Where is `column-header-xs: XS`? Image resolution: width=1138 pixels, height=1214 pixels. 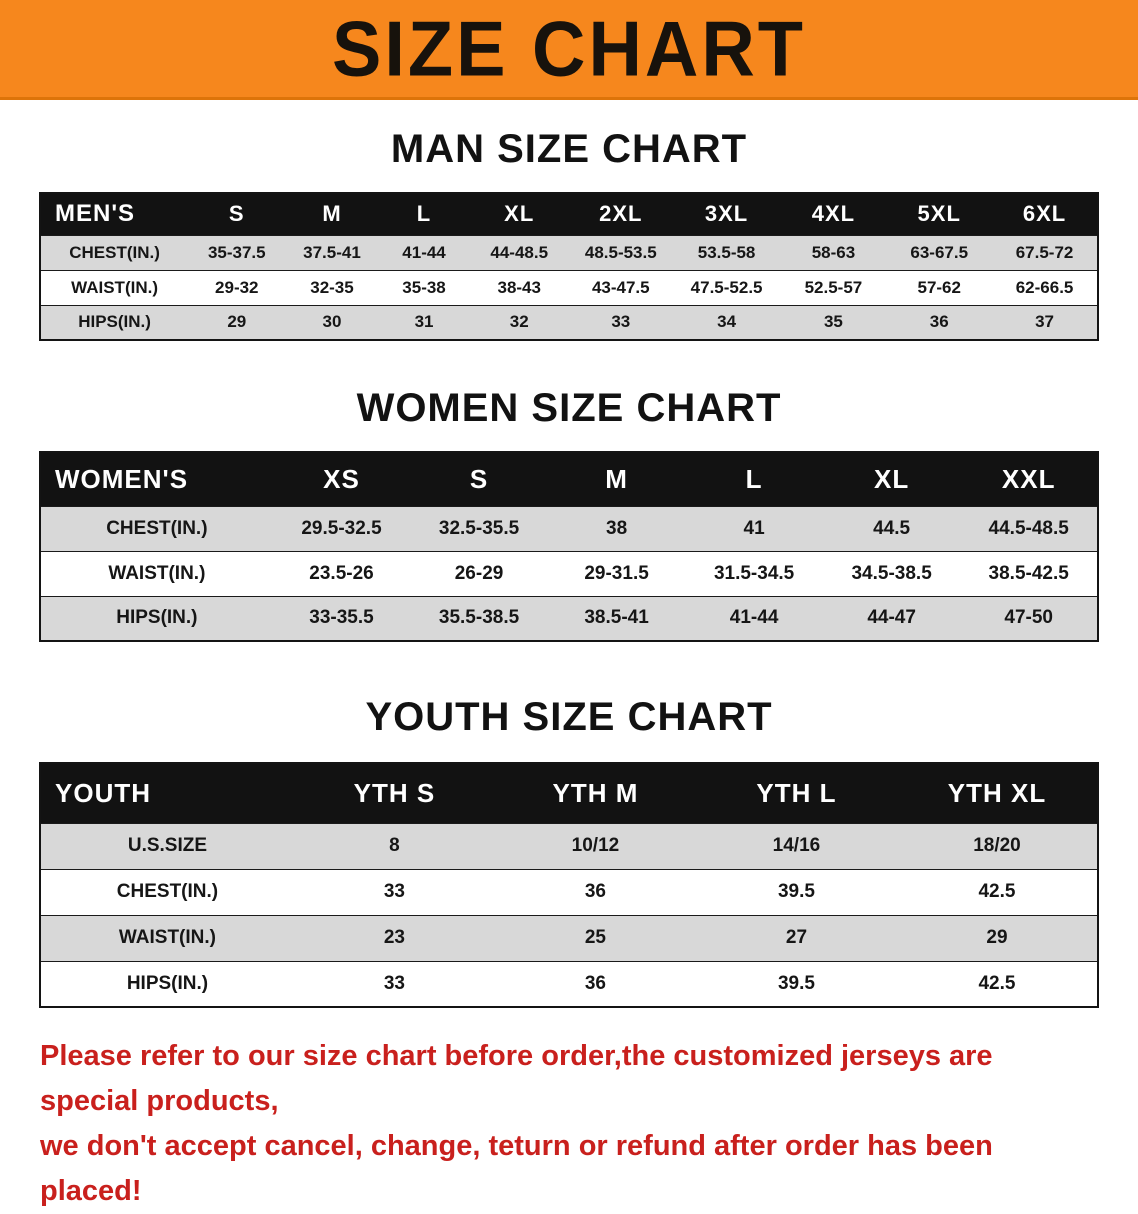 column-header-xs: XS is located at coordinates (341, 479).